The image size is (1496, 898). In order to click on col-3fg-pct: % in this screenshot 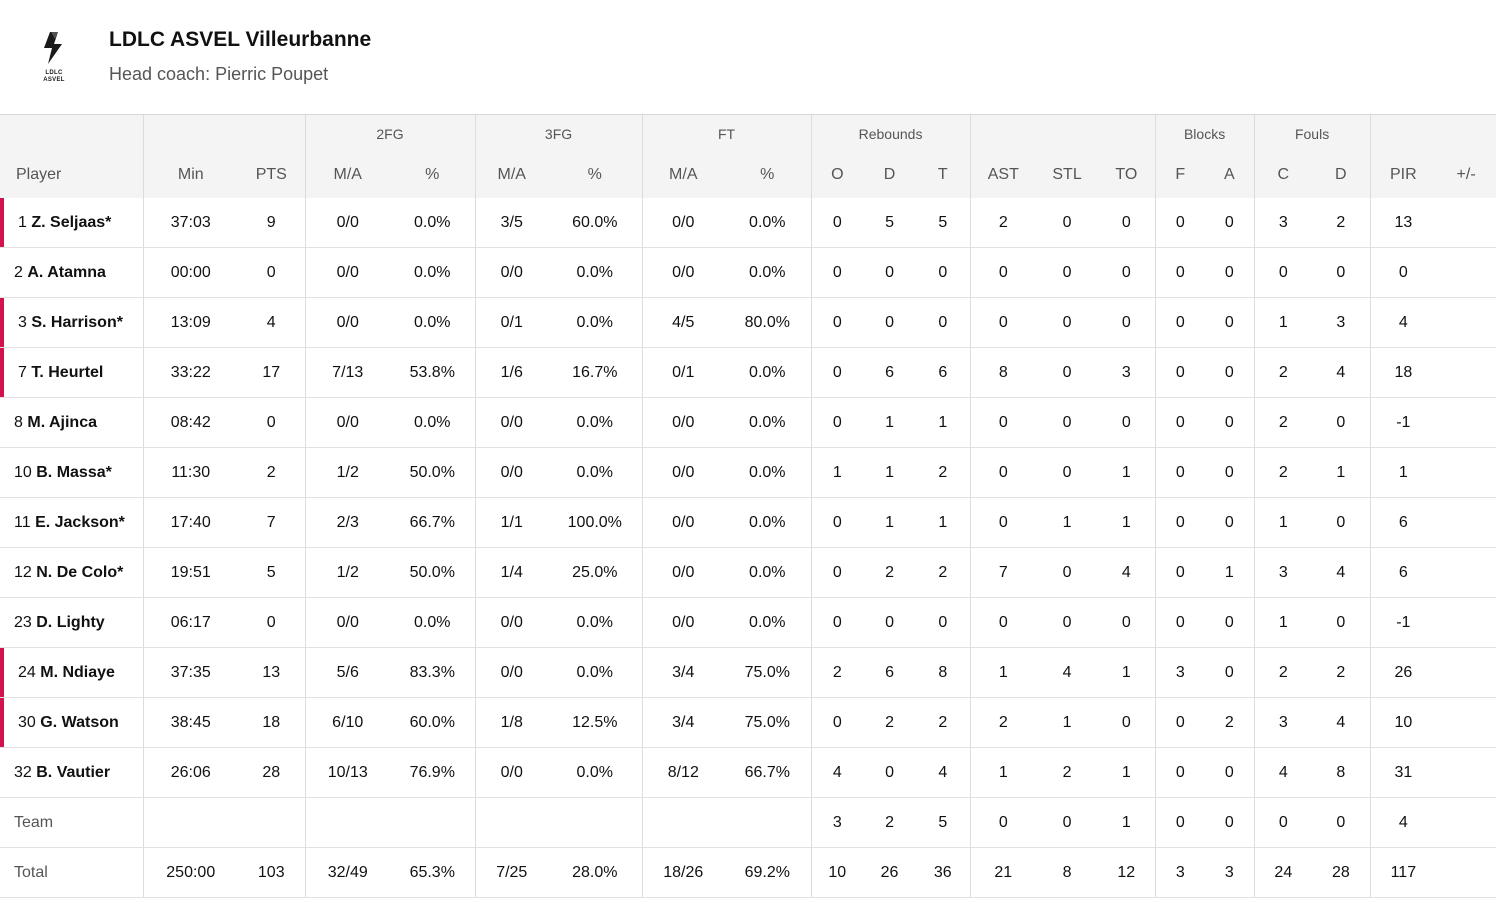, I will do `click(595, 174)`.